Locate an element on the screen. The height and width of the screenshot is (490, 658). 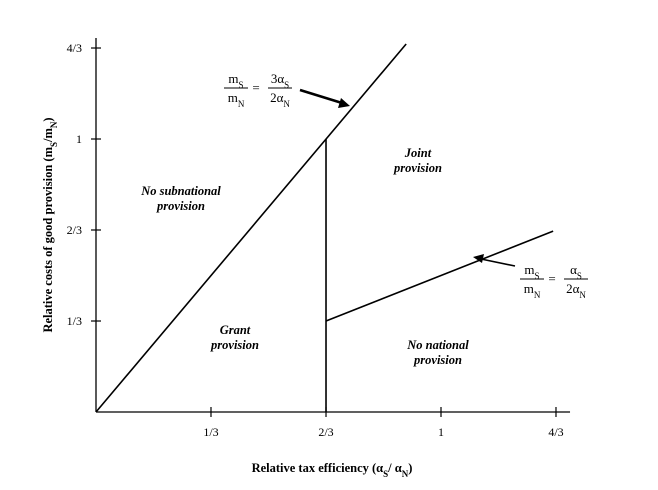
y-tick-label: 2/3 is located at coordinates (74, 230).